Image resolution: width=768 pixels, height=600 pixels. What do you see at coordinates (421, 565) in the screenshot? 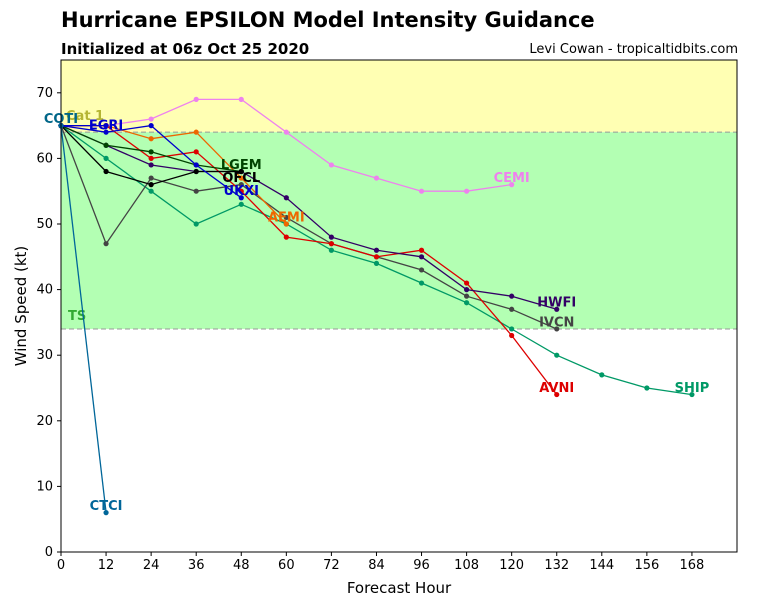
I see `x-tick-label: 96` at bounding box center [421, 565].